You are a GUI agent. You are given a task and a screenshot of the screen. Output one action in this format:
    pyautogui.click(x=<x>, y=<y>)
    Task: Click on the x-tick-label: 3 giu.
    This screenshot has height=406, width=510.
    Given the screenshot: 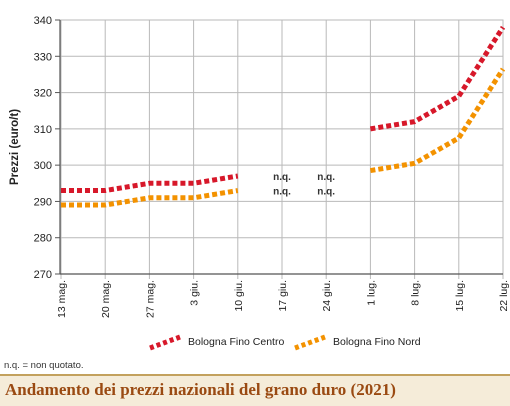 What is the action you would take?
    pyautogui.click(x=195, y=293)
    